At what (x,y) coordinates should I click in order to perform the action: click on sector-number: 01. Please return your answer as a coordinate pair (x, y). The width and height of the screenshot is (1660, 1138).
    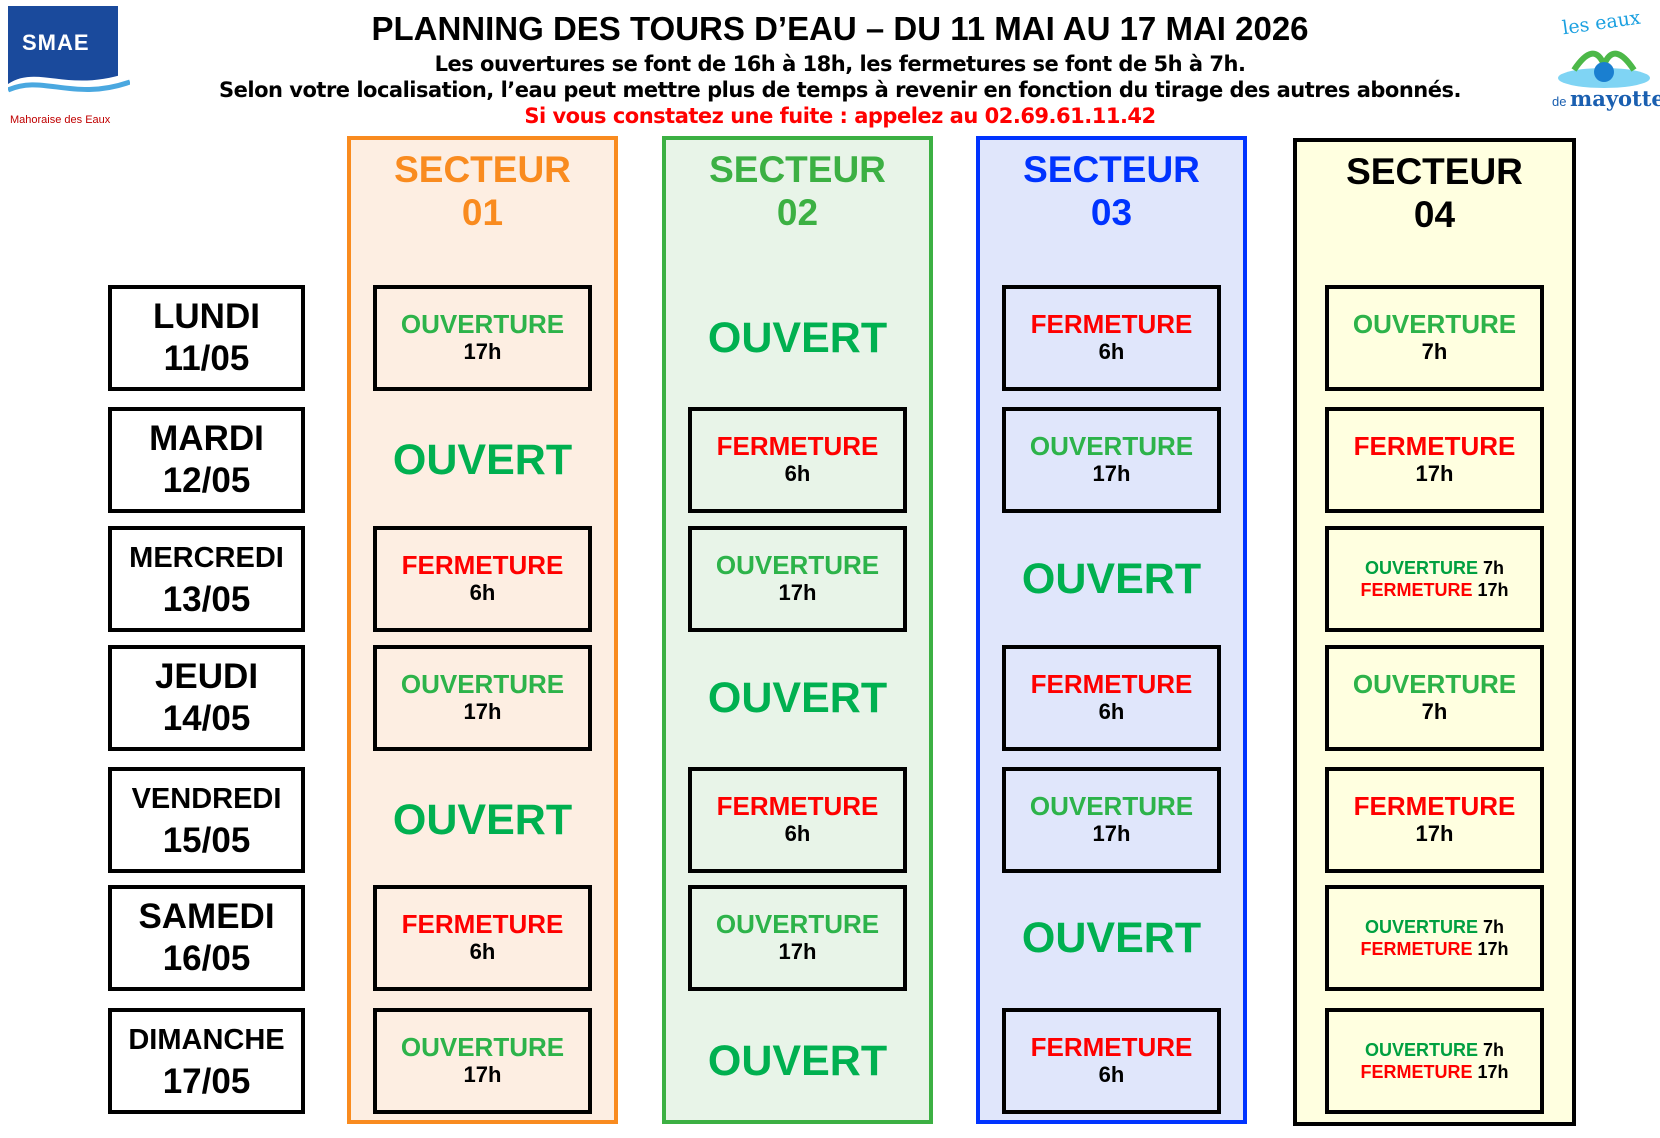
    Looking at the image, I should click on (482, 212).